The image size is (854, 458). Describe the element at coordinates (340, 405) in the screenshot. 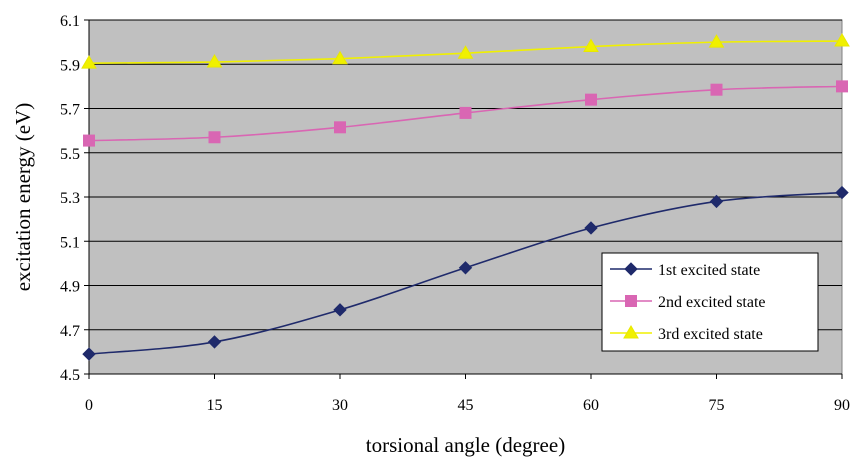

I see `x-tick-label: 30` at that location.